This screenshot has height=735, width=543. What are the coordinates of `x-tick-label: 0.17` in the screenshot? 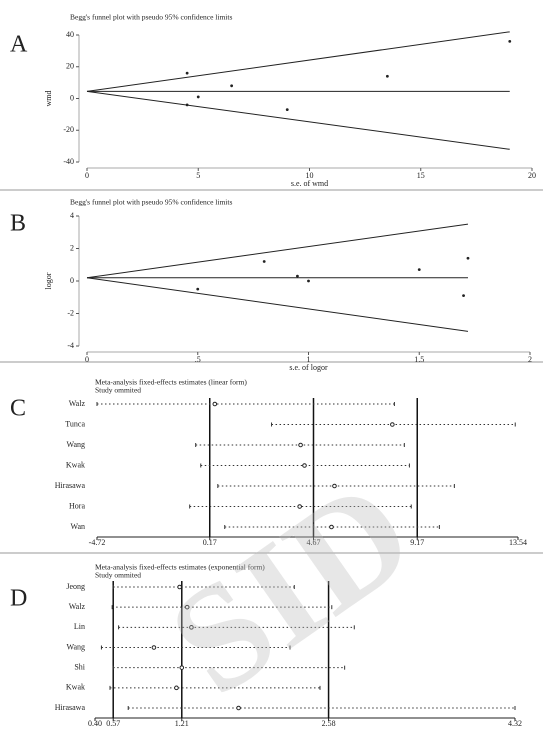 It's located at (210, 542).